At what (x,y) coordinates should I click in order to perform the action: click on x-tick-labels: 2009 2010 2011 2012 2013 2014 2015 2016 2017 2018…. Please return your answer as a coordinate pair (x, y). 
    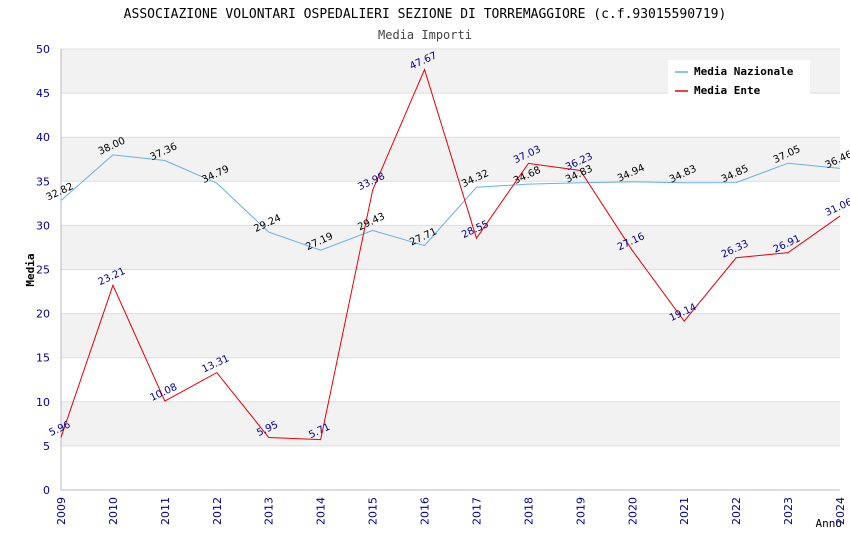
    Looking at the image, I should click on (451, 511).